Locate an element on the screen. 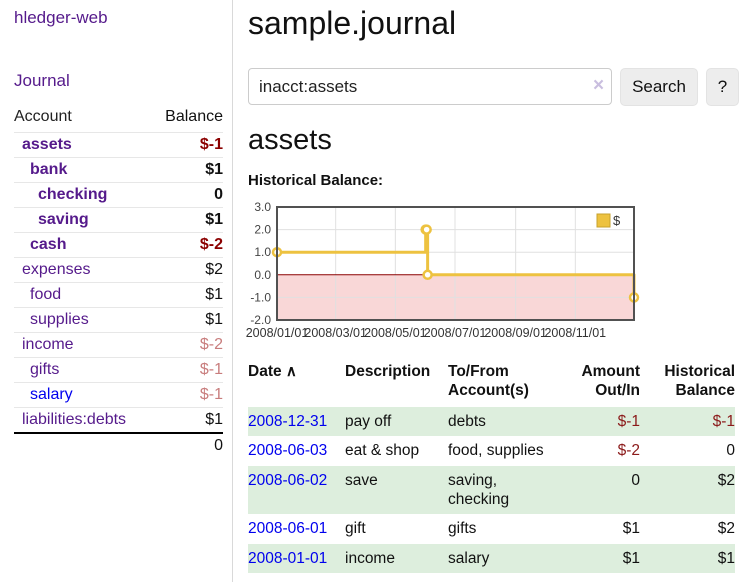 The width and height of the screenshot is (742, 582). transaction-accounts: food, supplies is located at coordinates (496, 451).